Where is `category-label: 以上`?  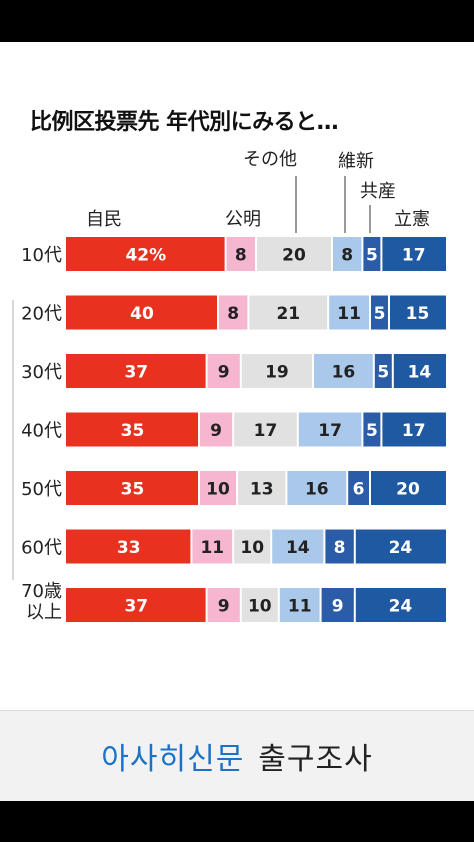 category-label: 以上 is located at coordinates (44, 612).